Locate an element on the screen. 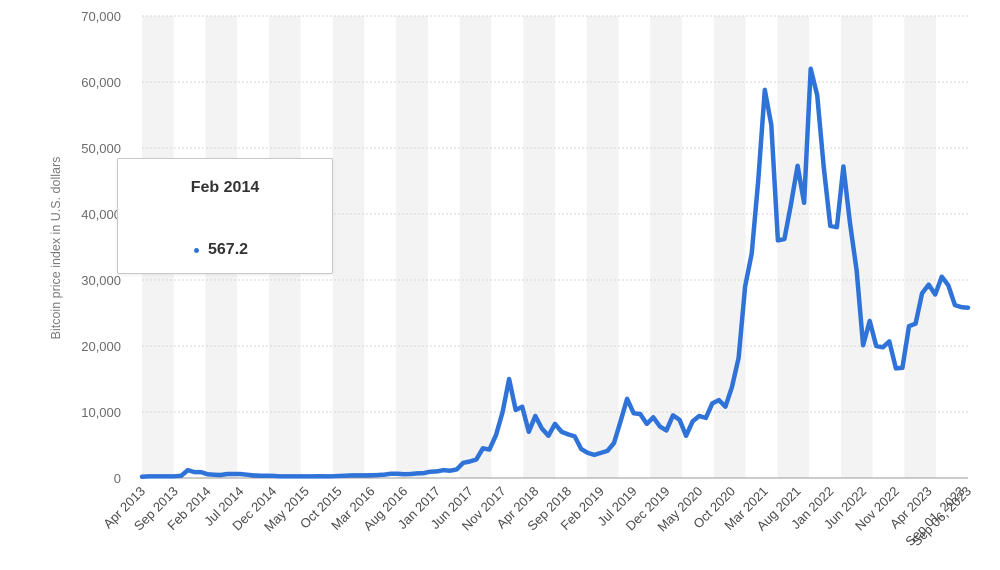 The height and width of the screenshot is (570, 1000). tooltip-value: 567.2 is located at coordinates (228, 249).